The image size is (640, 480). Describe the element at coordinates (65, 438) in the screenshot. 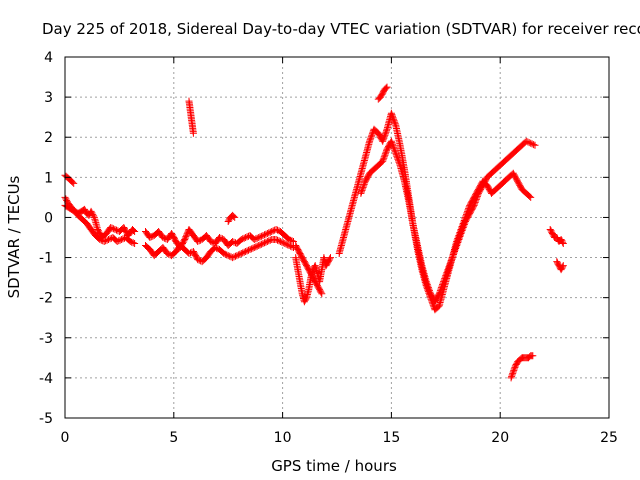

I see `x-tick-label: 0` at that location.